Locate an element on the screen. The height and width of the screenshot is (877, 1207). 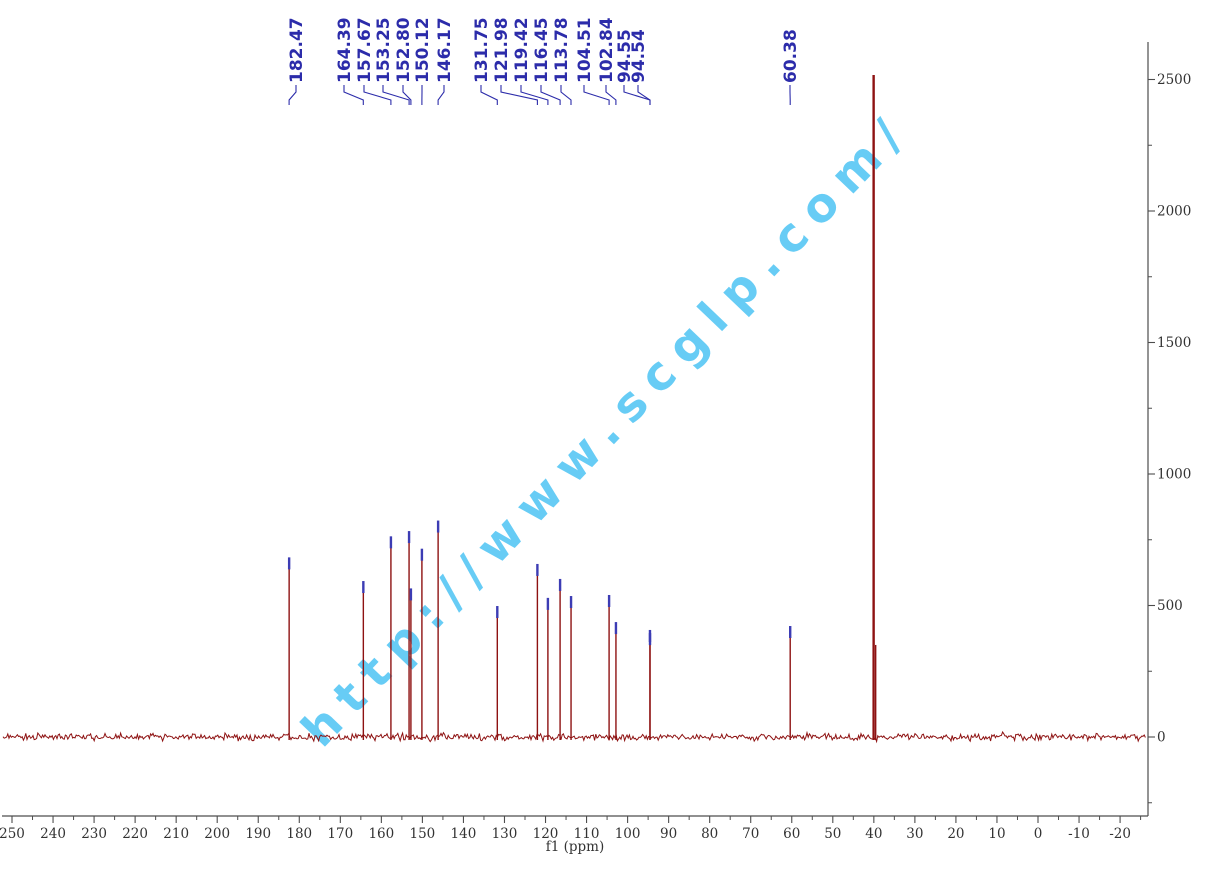
peak-label: 102.84 is located at coordinates (607, 50).